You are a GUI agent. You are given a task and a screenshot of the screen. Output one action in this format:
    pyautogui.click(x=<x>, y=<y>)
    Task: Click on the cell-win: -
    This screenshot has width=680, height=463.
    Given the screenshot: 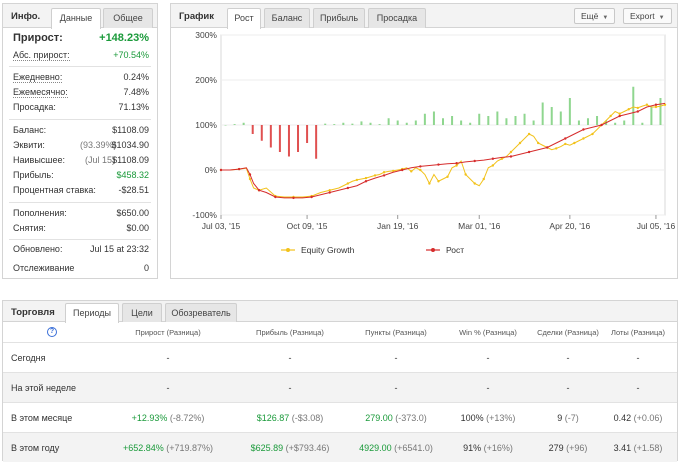 What is the action you would take?
    pyautogui.click(x=488, y=358)
    